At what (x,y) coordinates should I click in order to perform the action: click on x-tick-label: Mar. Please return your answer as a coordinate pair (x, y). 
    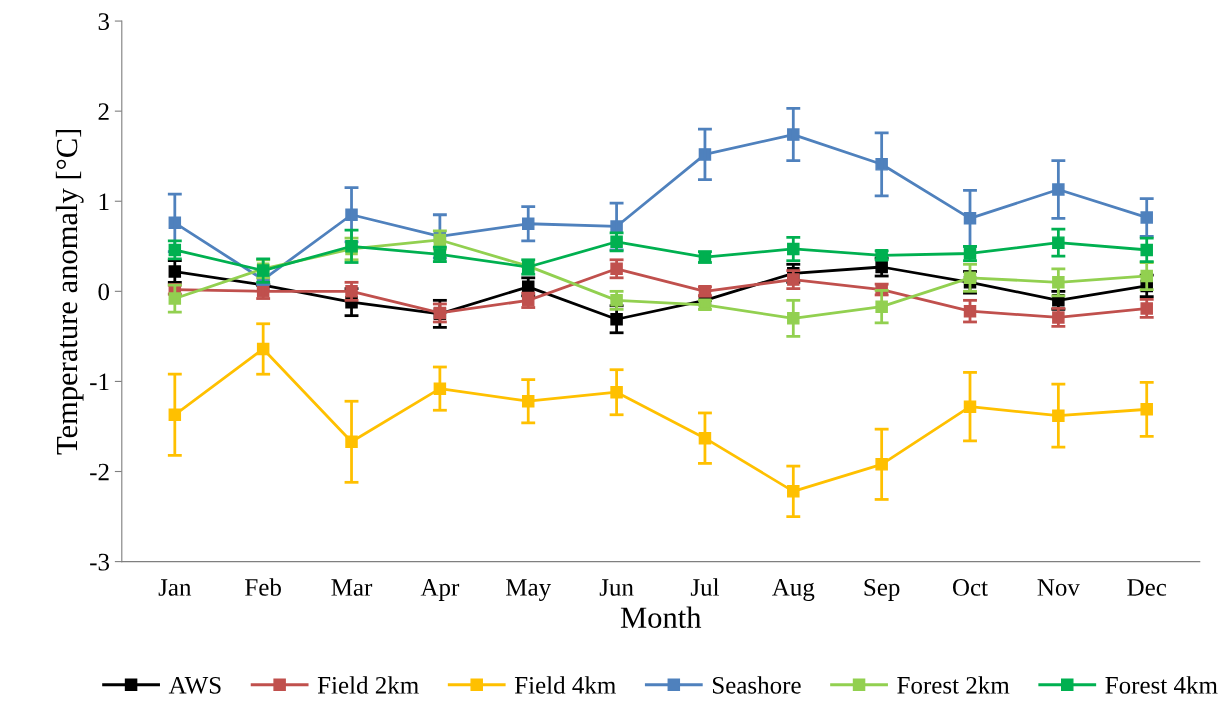
    Looking at the image, I should click on (352, 587).